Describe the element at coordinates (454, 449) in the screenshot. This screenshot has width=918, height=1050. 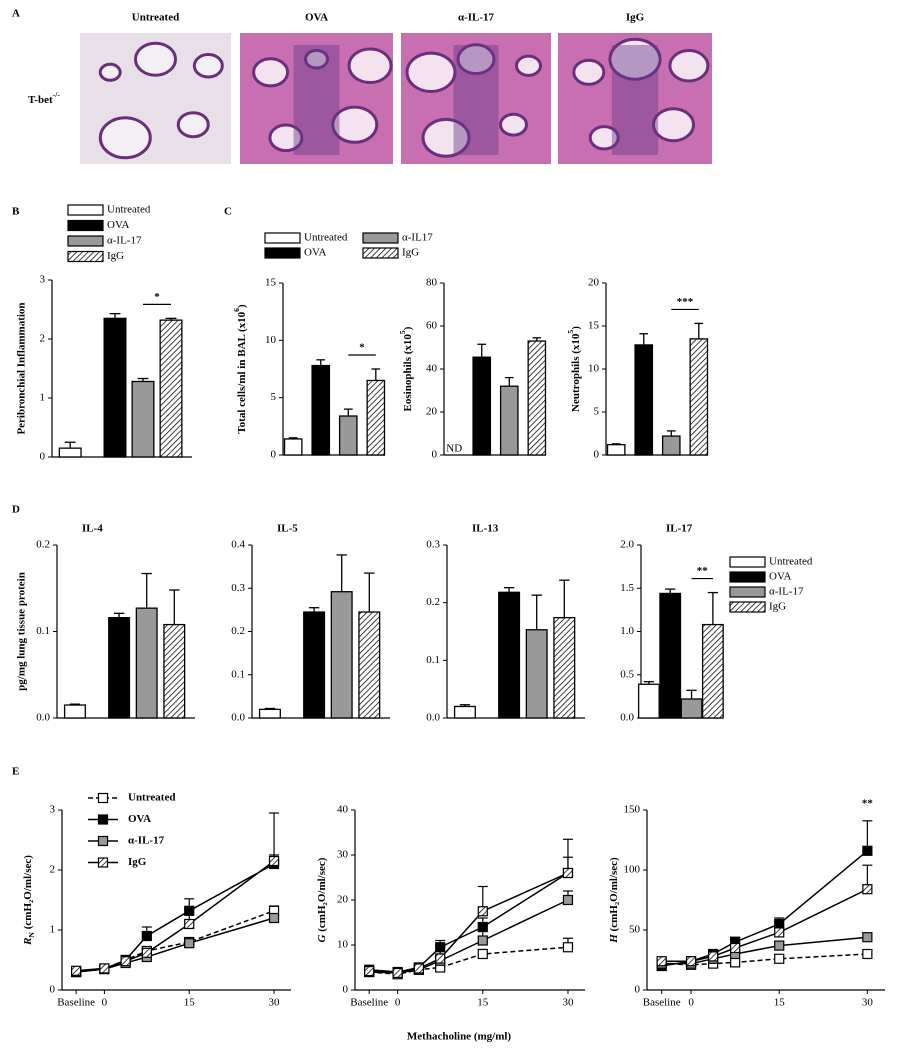
I see `value-label: ND` at that location.